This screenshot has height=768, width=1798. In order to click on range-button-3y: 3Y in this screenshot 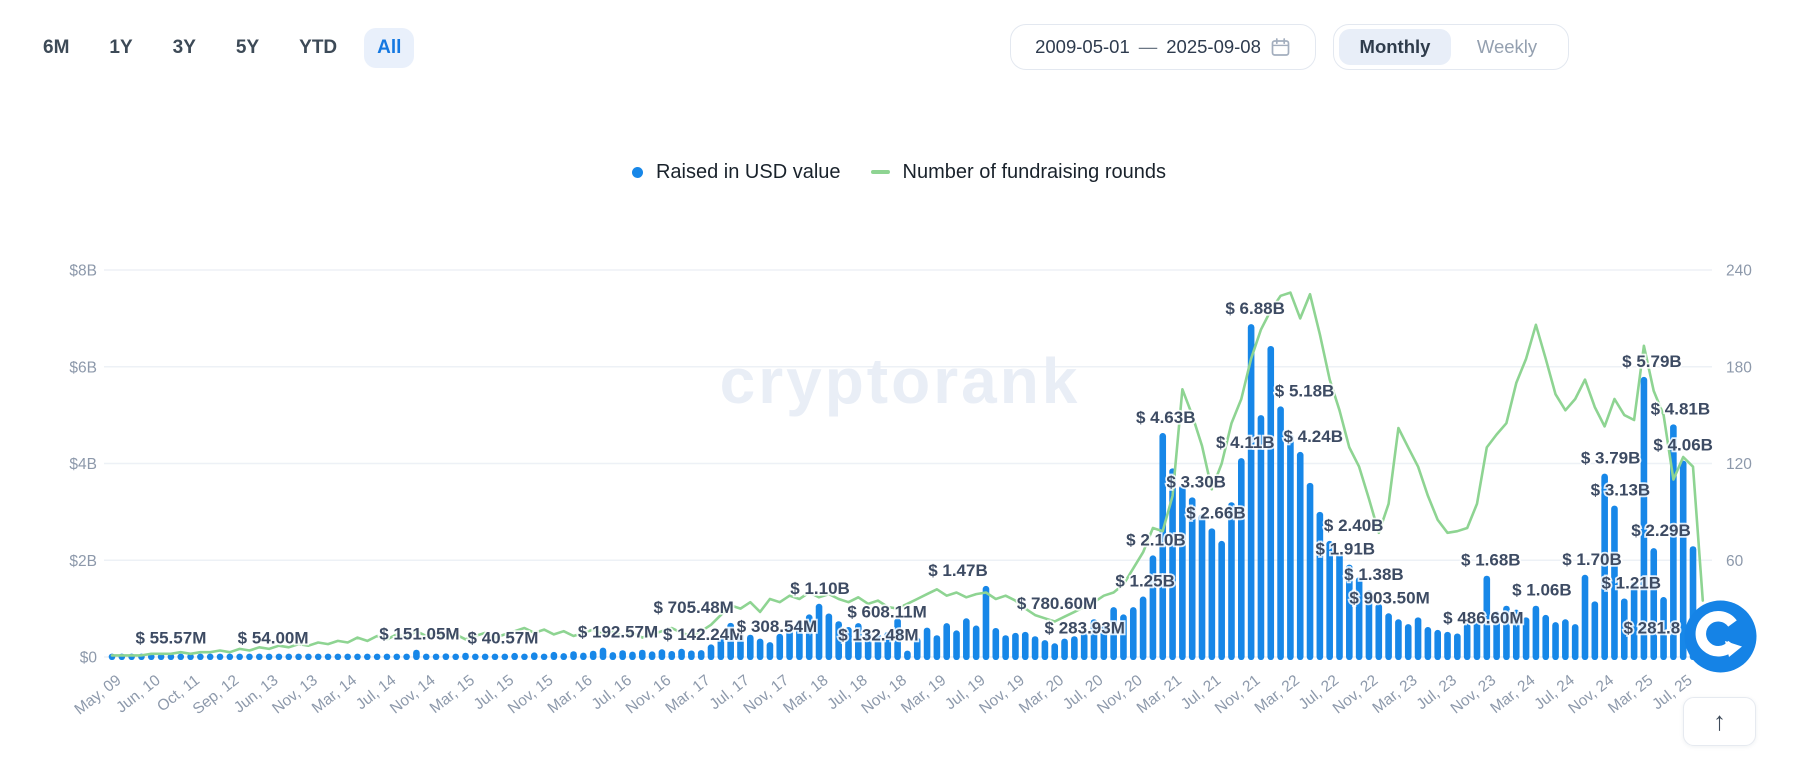, I will do `click(184, 48)`.